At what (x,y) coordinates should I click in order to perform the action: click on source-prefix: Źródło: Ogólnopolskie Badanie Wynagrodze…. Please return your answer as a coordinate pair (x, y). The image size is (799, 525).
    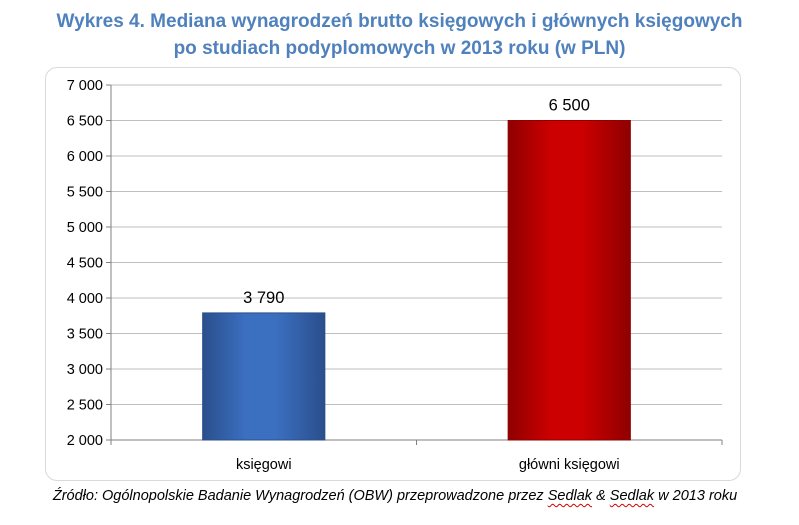
    Looking at the image, I should click on (300, 496).